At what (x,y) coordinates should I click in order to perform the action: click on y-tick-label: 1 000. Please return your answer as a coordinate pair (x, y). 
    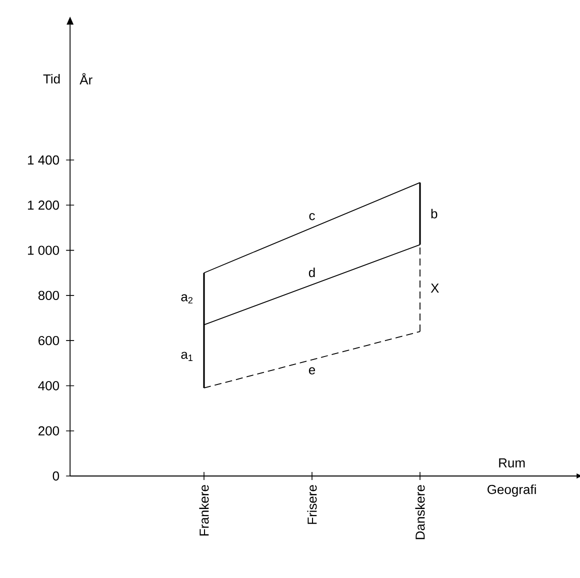
    Looking at the image, I should click on (44, 250).